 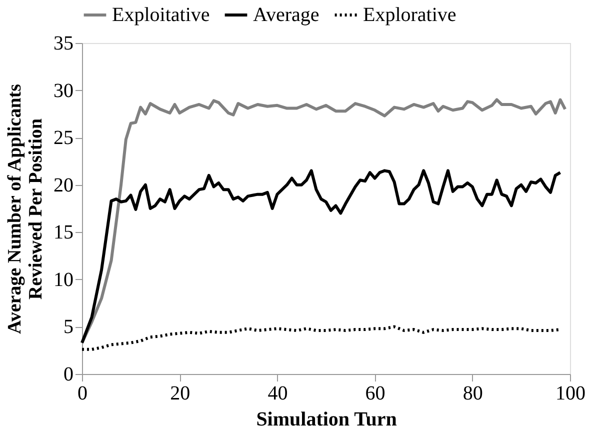 I want to click on y-tick-label: 5, so click(x=69, y=327).